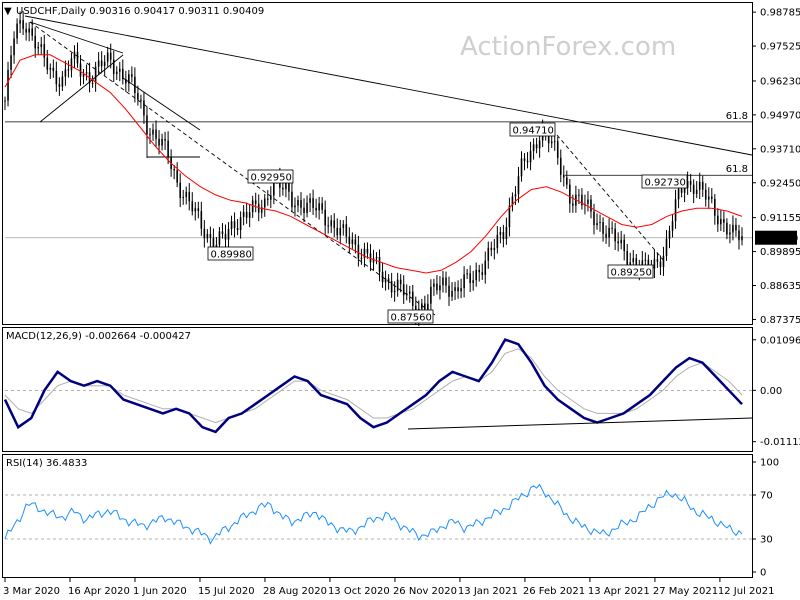 Image resolution: width=800 pixels, height=600 pixels. Describe the element at coordinates (99, 591) in the screenshot. I see `x-tick-label: 16 Apr 2020` at that location.